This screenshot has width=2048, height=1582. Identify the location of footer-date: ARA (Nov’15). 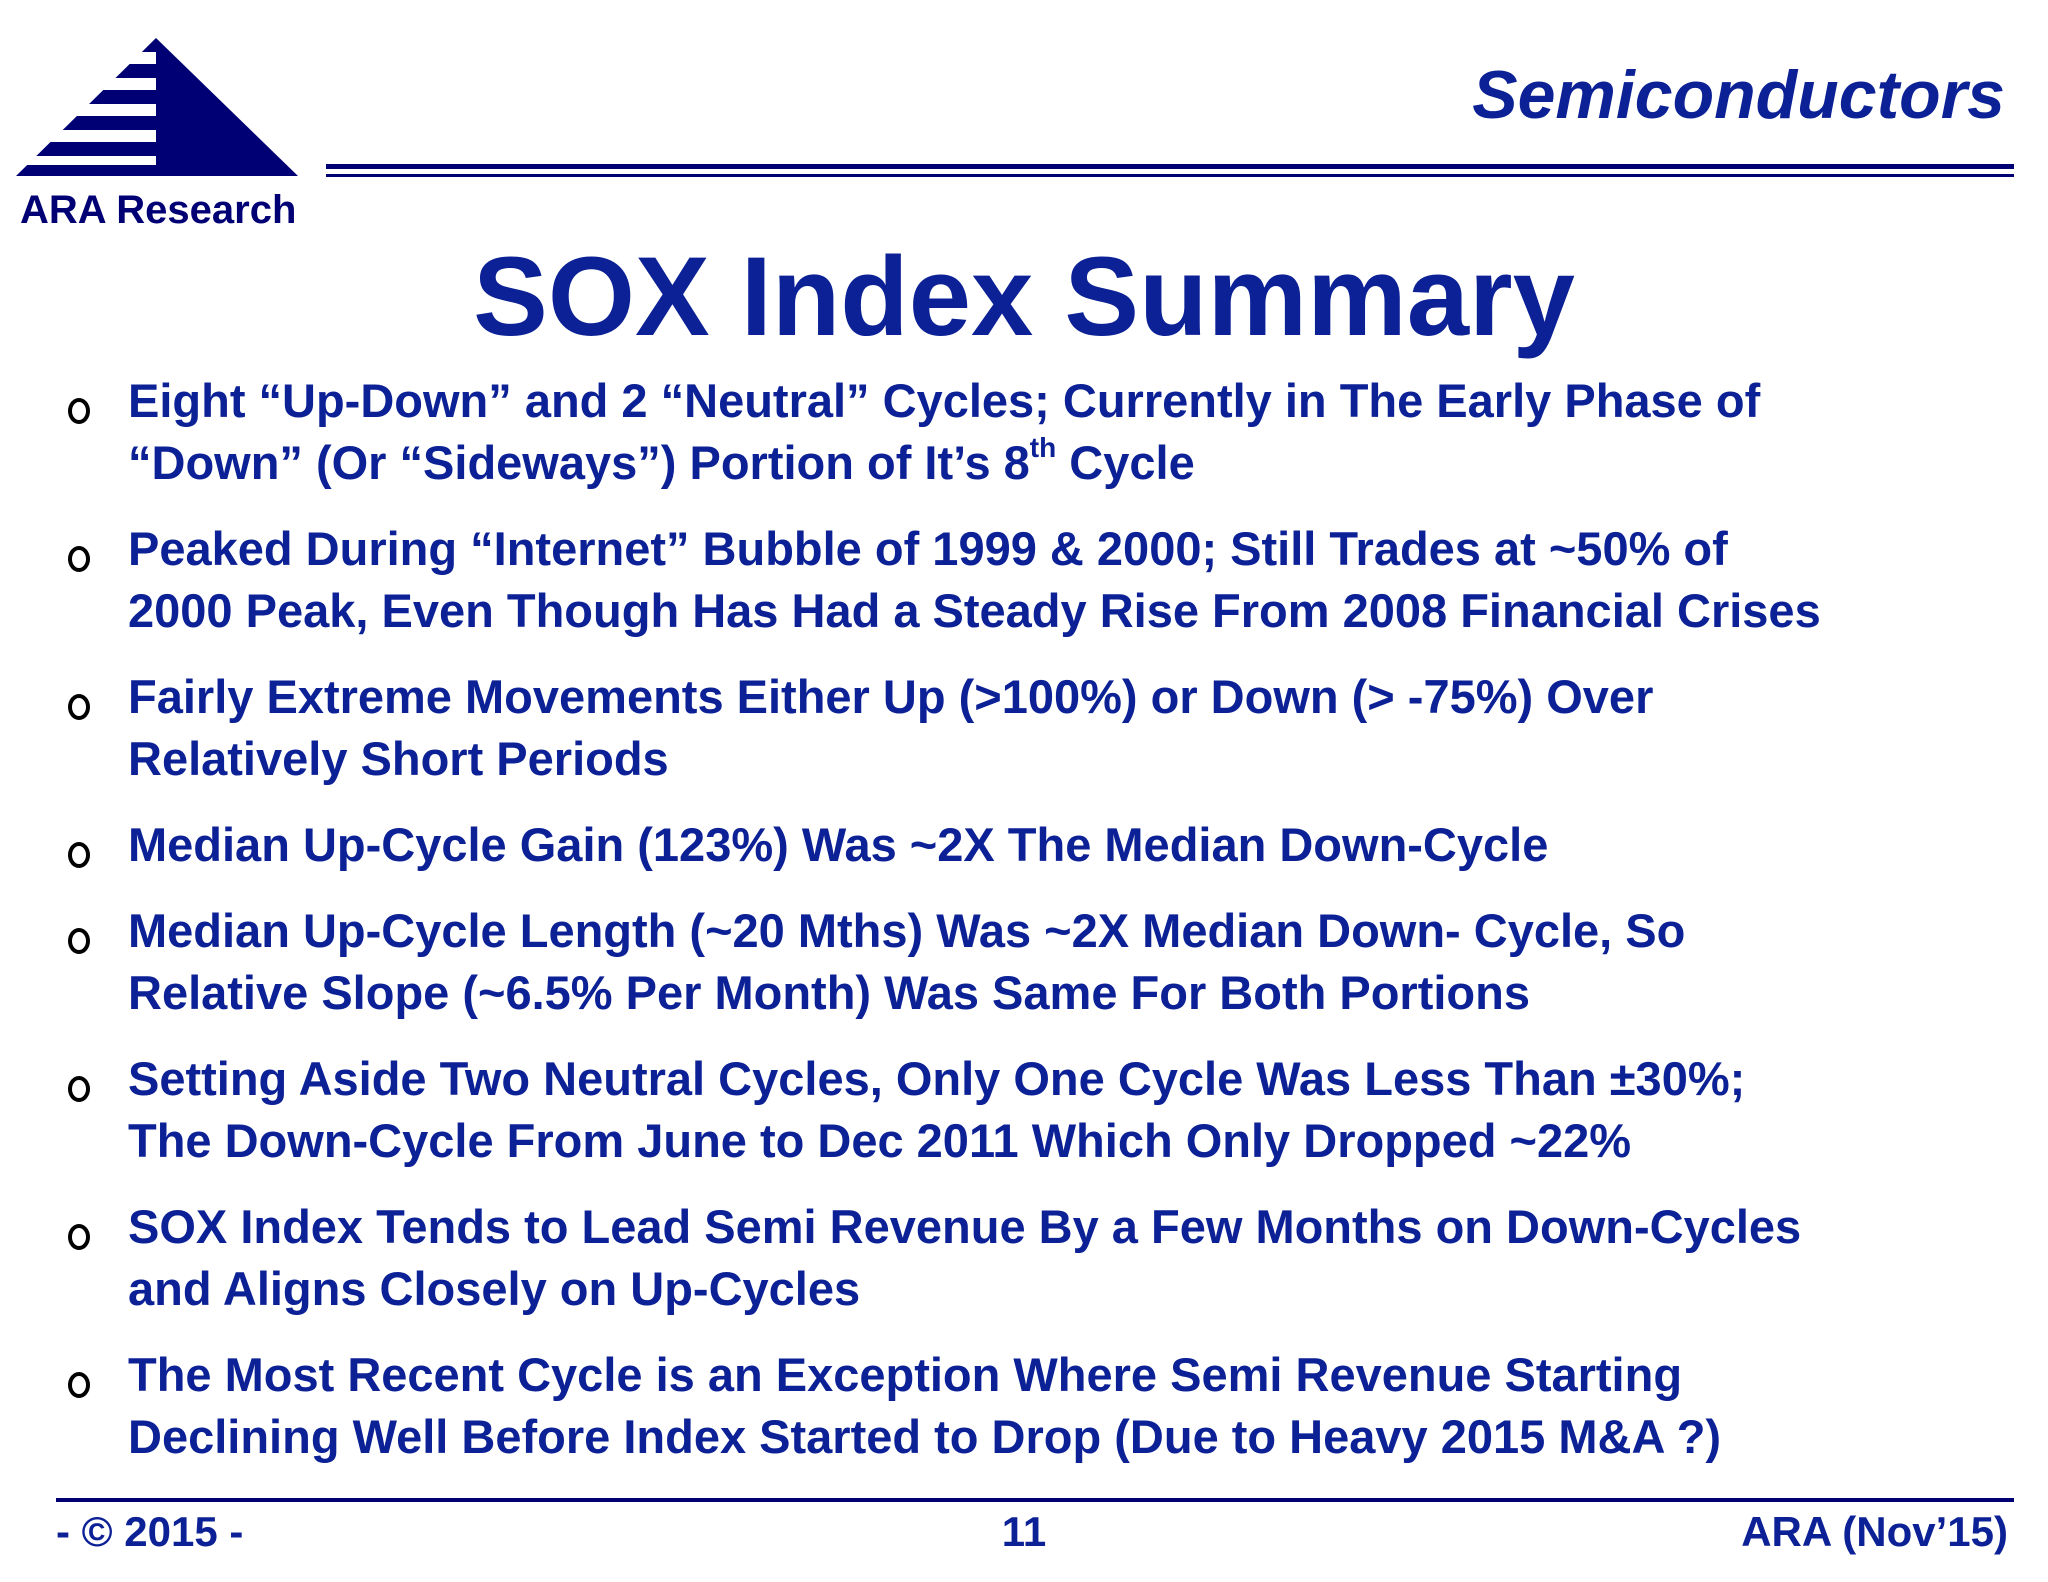
(1874, 1531).